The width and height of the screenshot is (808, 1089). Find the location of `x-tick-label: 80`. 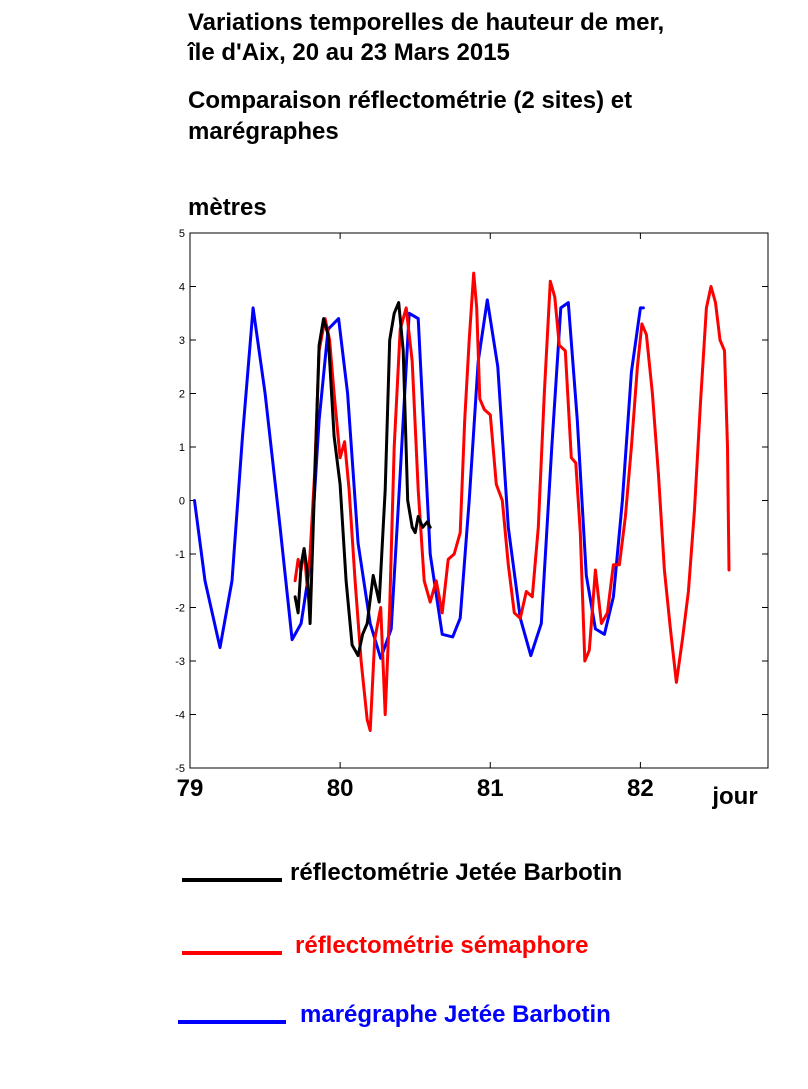

x-tick-label: 80 is located at coordinates (340, 788).